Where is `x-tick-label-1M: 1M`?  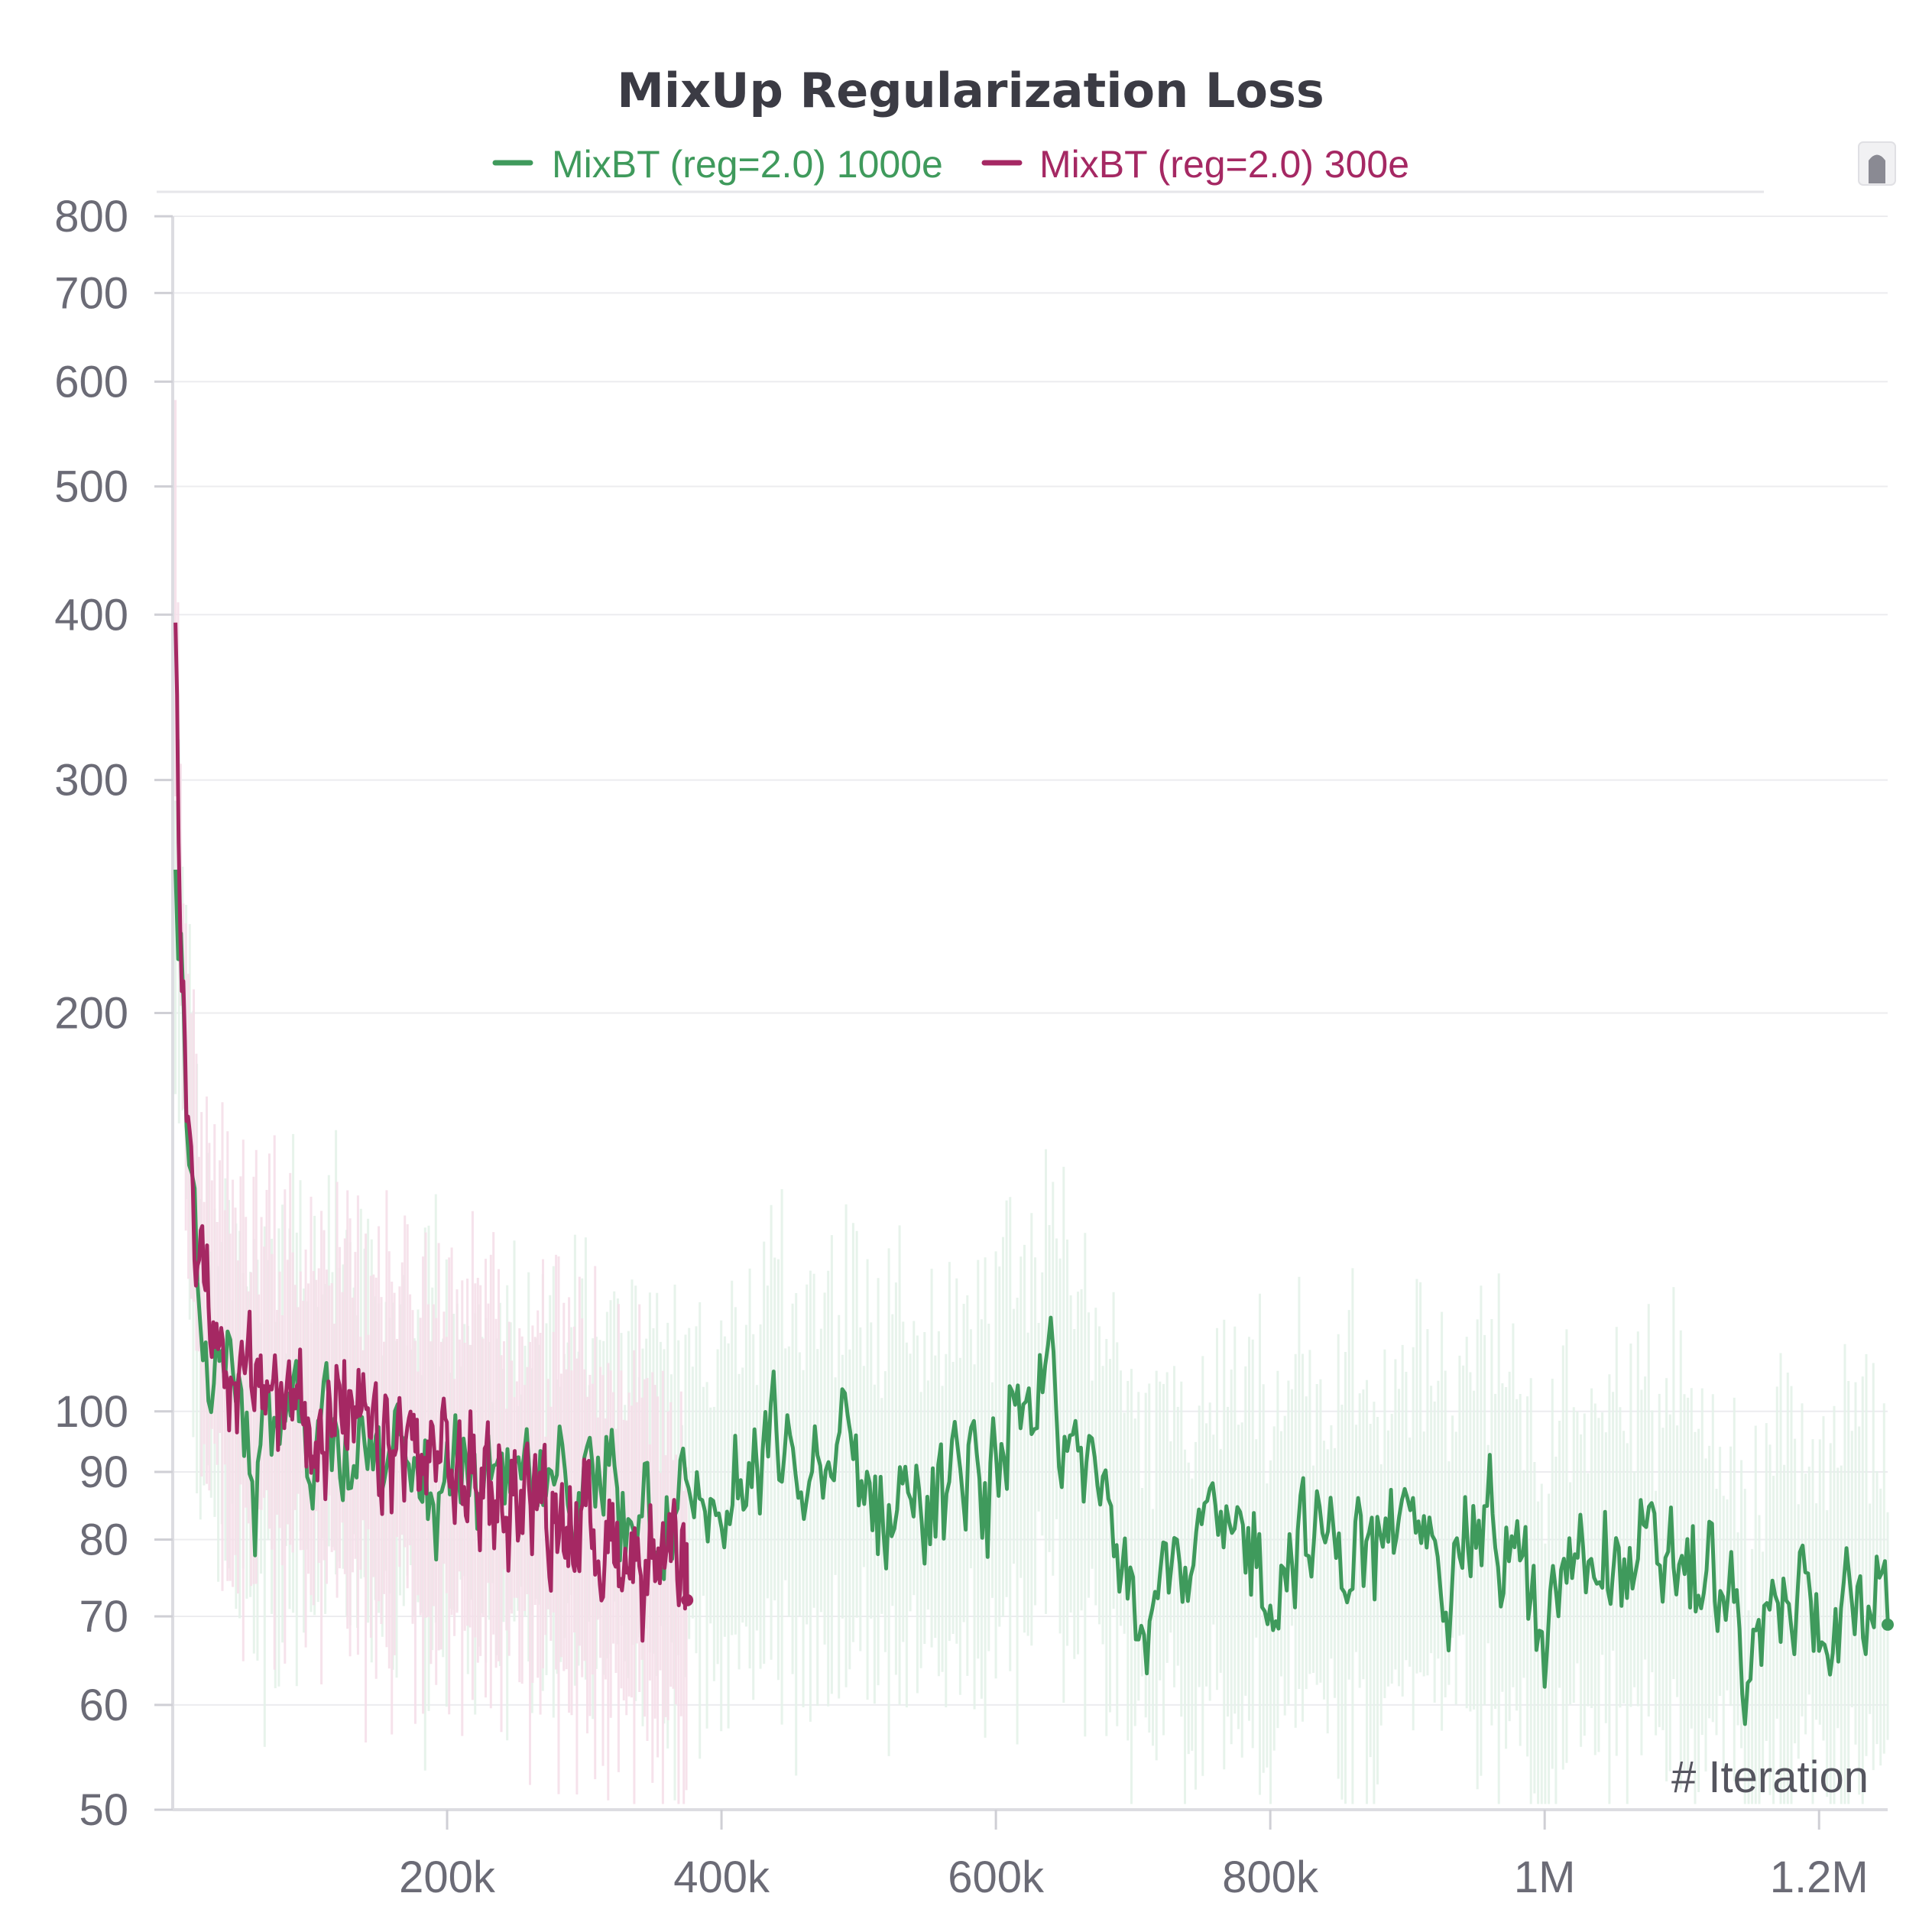 x-tick-label-1M: 1M is located at coordinates (1545, 1878).